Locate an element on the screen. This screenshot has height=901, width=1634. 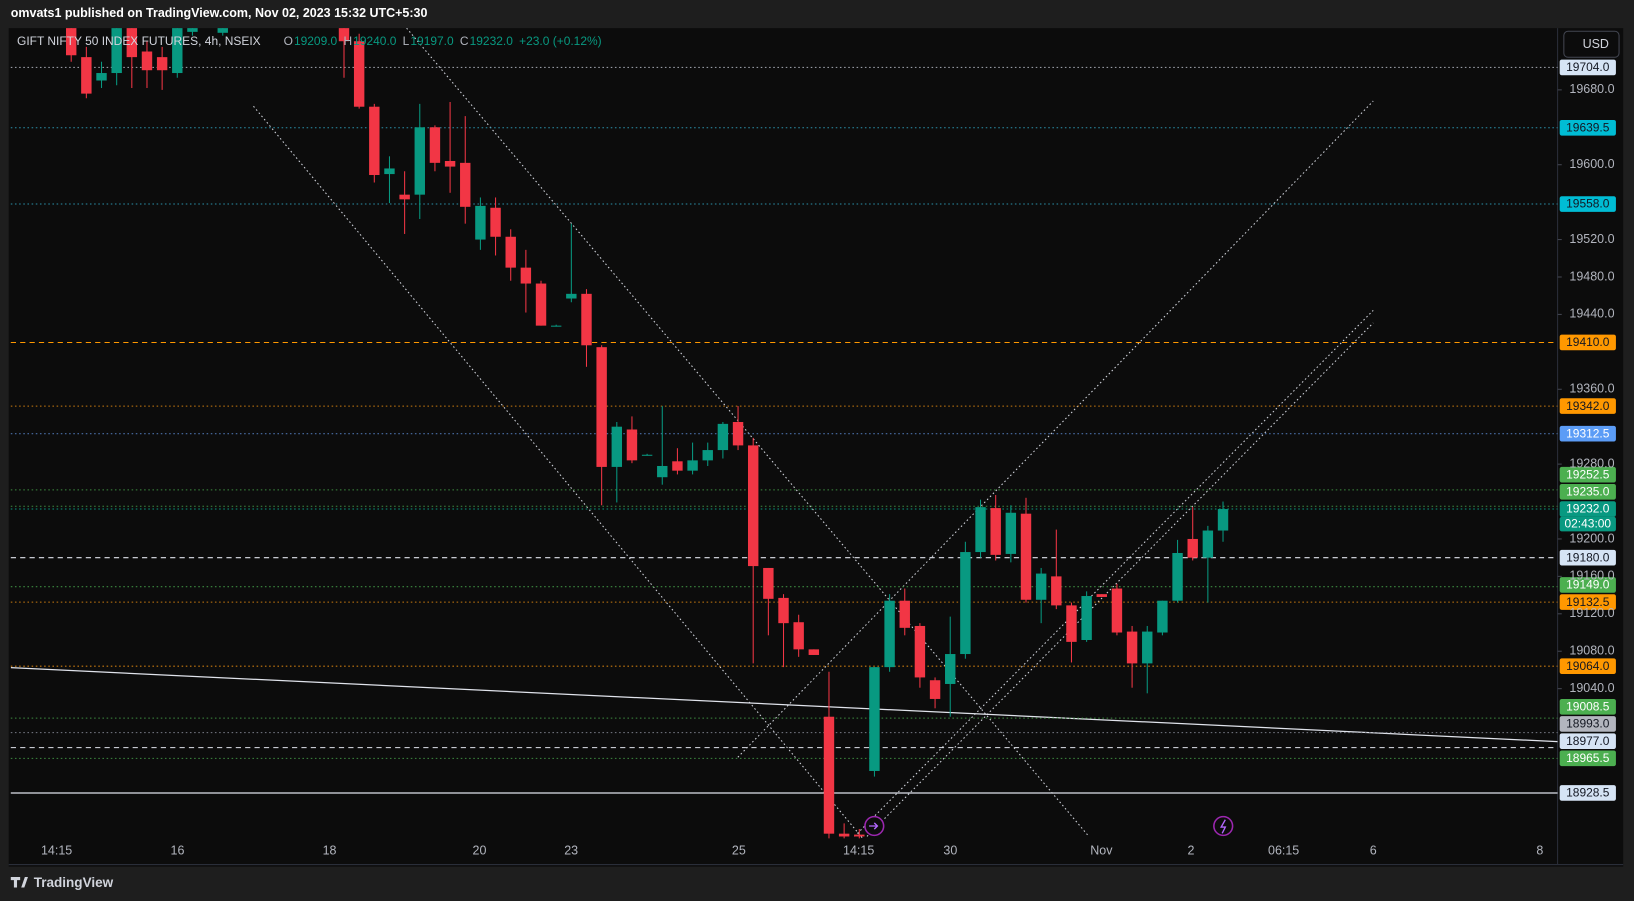
level-label: 19558.0 is located at coordinates (1588, 204).